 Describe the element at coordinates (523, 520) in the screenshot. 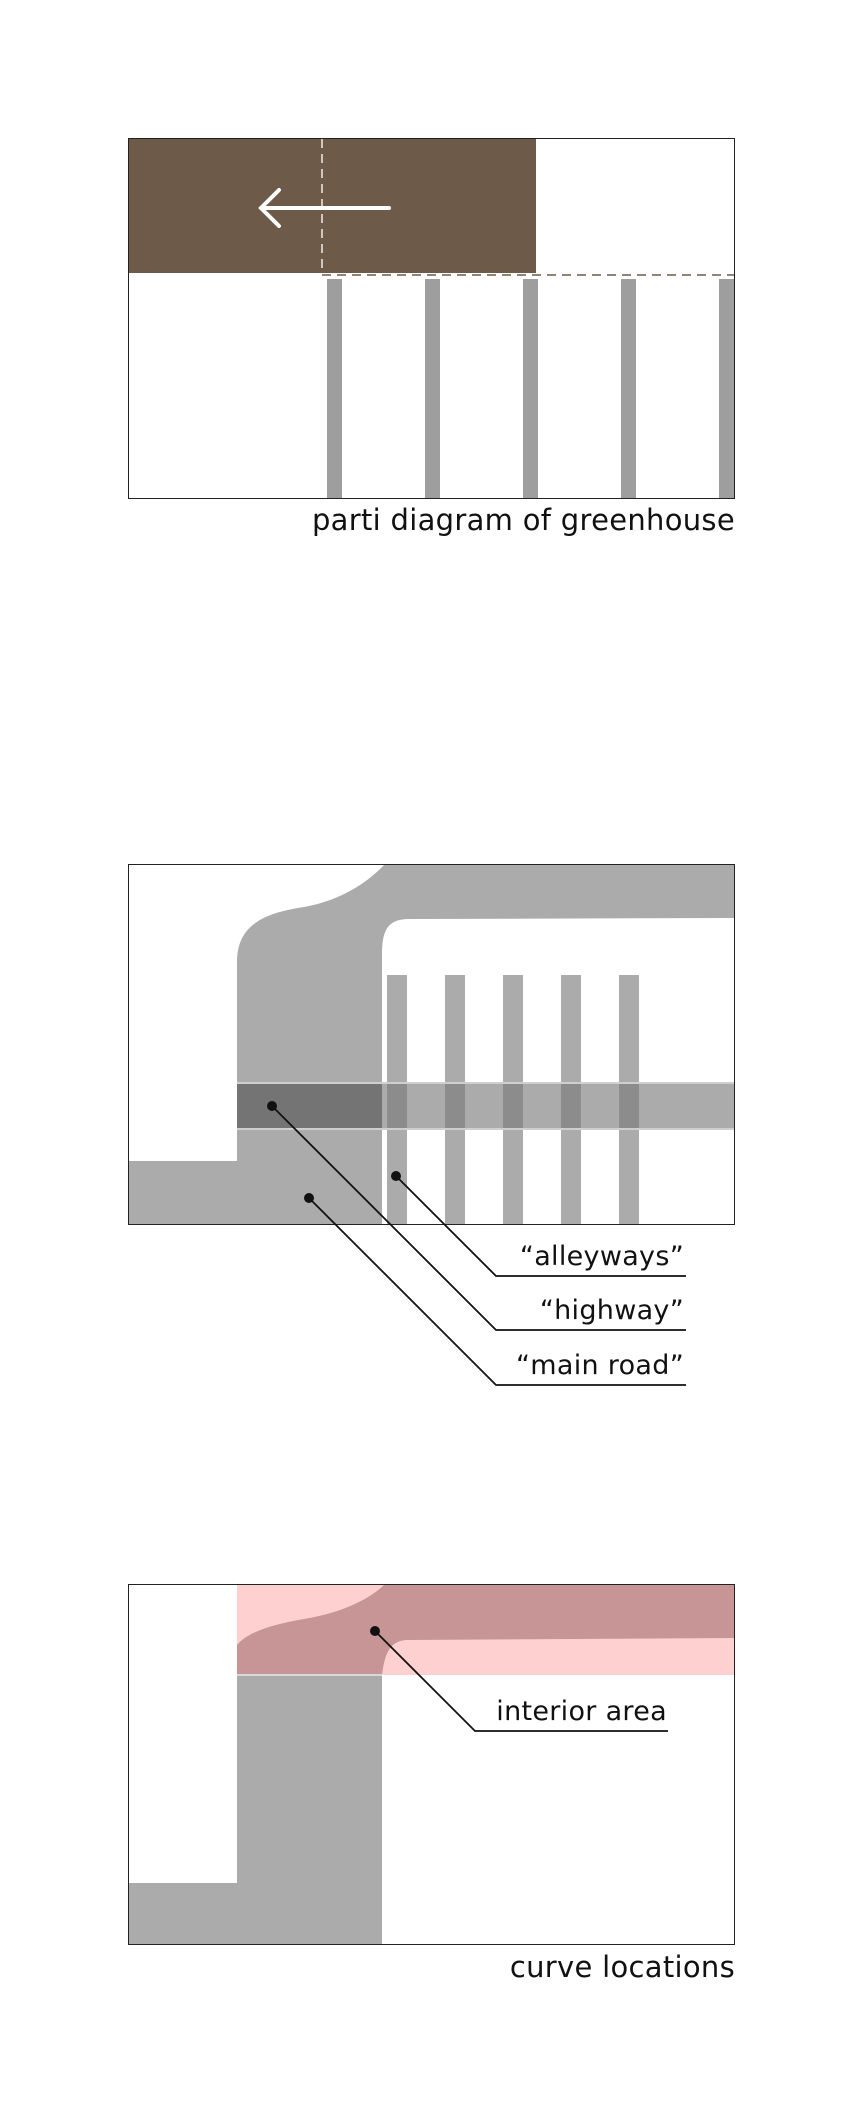

I see `panel1-caption: parti diagram of greenhouse` at that location.